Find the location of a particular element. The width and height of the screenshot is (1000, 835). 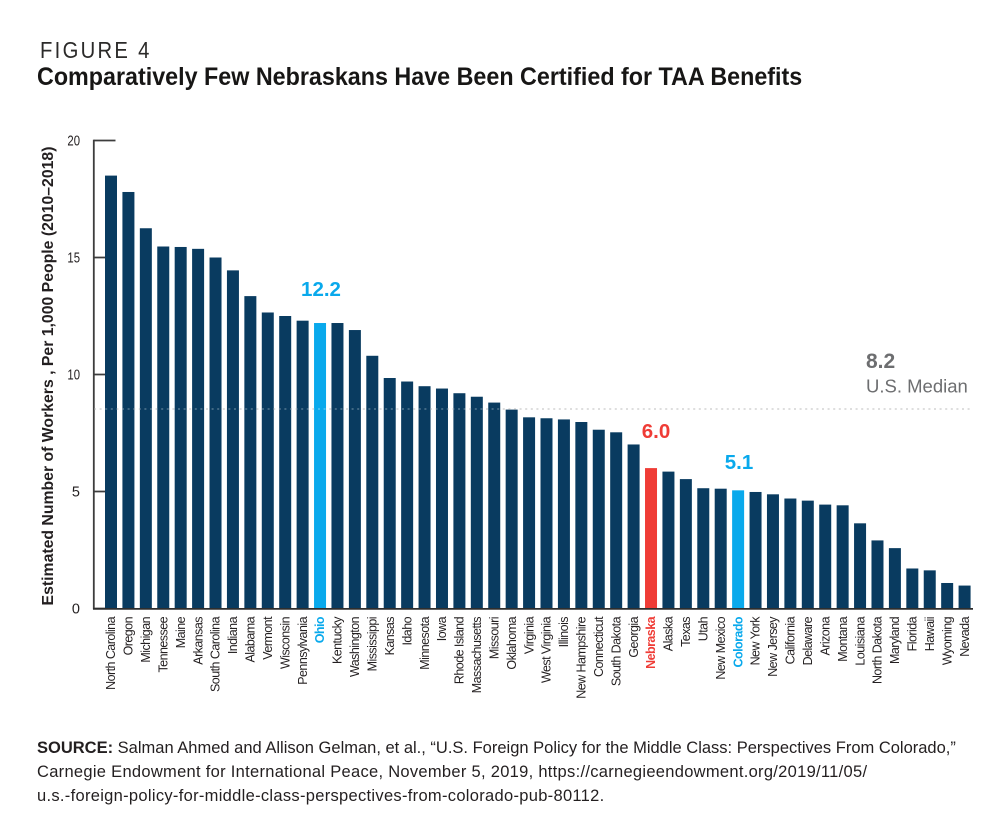

svg-text: North Dakota is located at coordinates (878, 650).